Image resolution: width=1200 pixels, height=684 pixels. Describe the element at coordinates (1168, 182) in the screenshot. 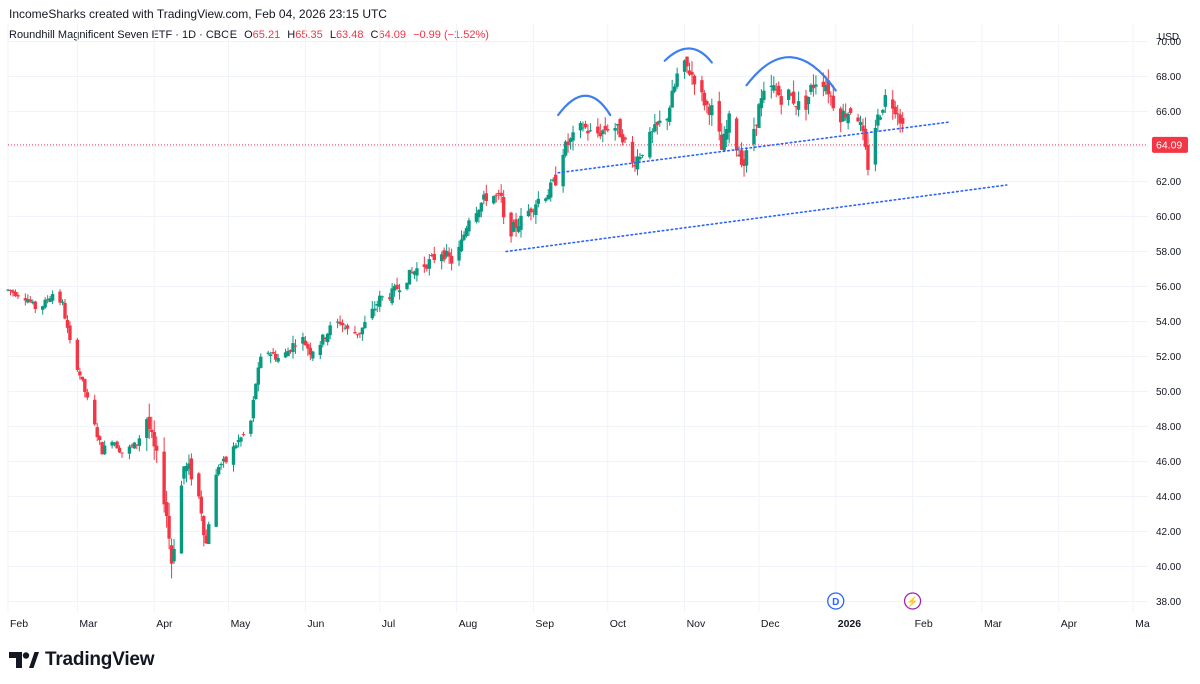

I see `price-tick-label: 62.00` at that location.